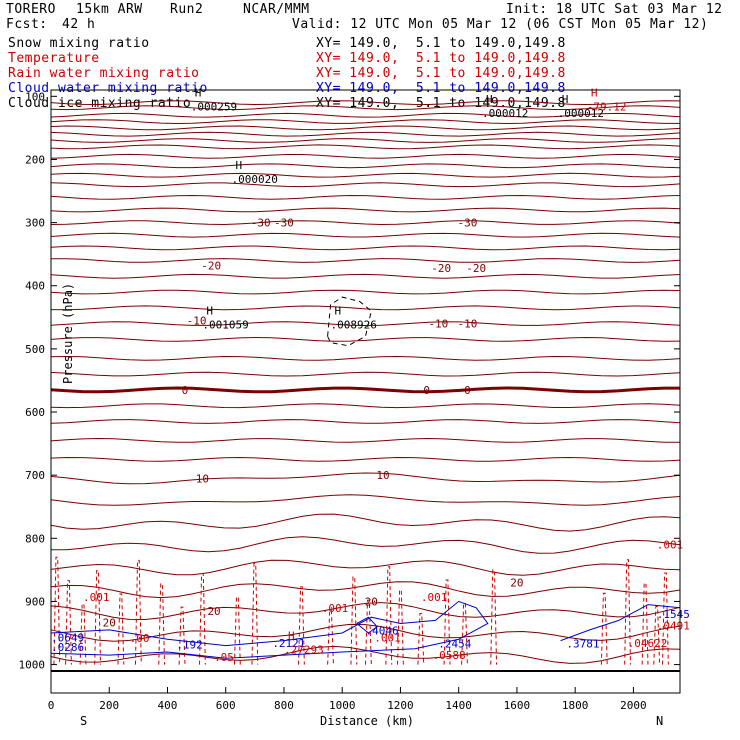  What do you see at coordinates (35, 223) in the screenshot?
I see `y-tick-label: 300` at bounding box center [35, 223].